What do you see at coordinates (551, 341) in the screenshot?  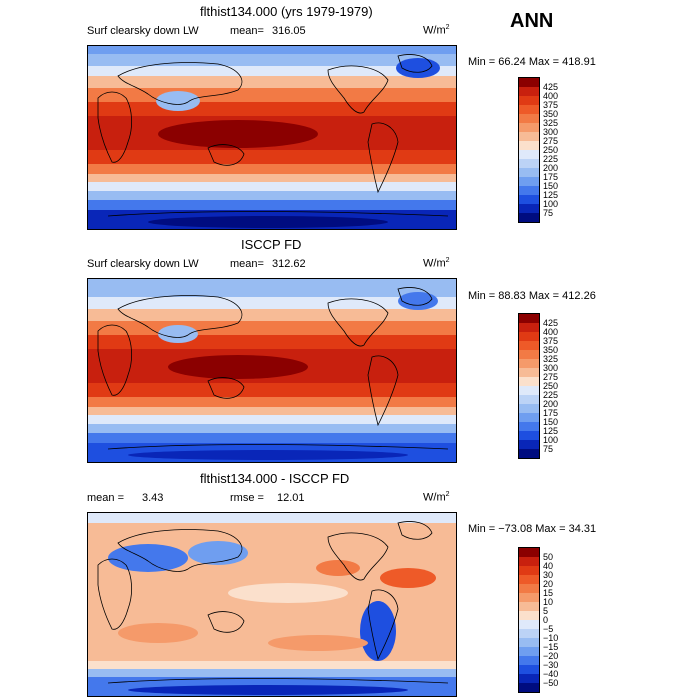 I see `panel2-cbar-tick: 375` at bounding box center [551, 341].